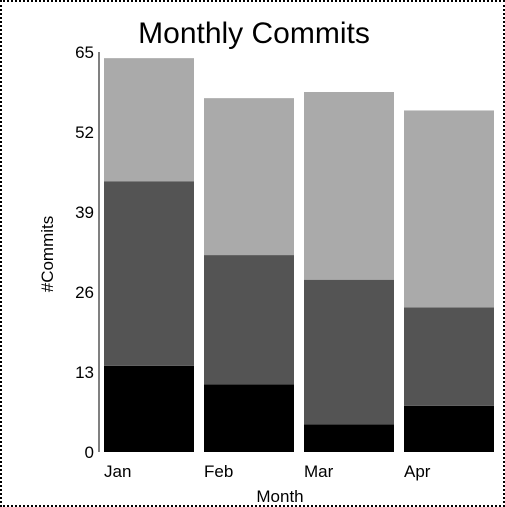  Describe the element at coordinates (84, 372) in the screenshot. I see `y-tick-label: 13` at that location.